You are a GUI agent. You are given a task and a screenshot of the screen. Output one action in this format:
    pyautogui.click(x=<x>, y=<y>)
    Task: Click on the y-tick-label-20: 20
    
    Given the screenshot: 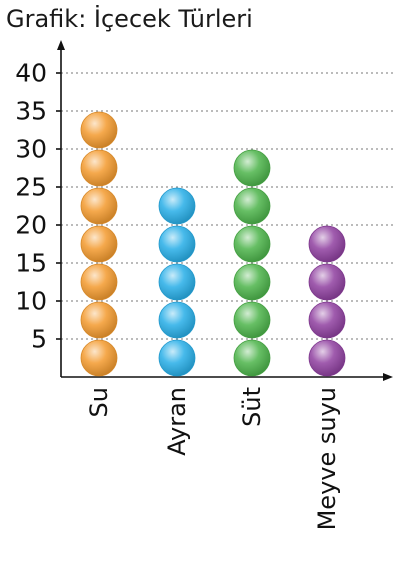 What is the action you would take?
    pyautogui.click(x=31, y=225)
    